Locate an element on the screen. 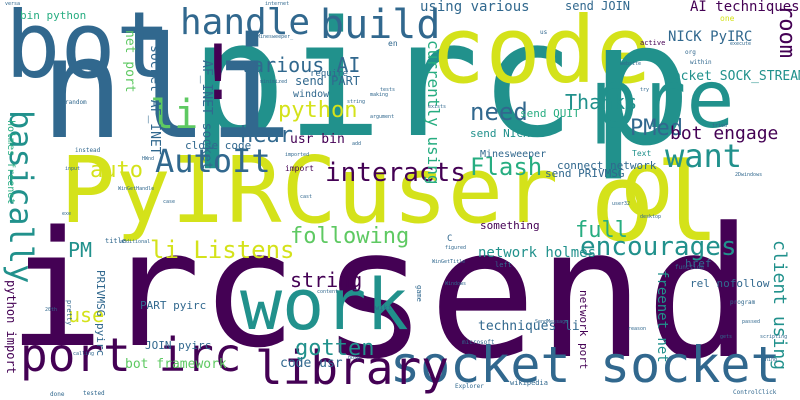  word-72: rel nofollow is located at coordinates (730, 283).